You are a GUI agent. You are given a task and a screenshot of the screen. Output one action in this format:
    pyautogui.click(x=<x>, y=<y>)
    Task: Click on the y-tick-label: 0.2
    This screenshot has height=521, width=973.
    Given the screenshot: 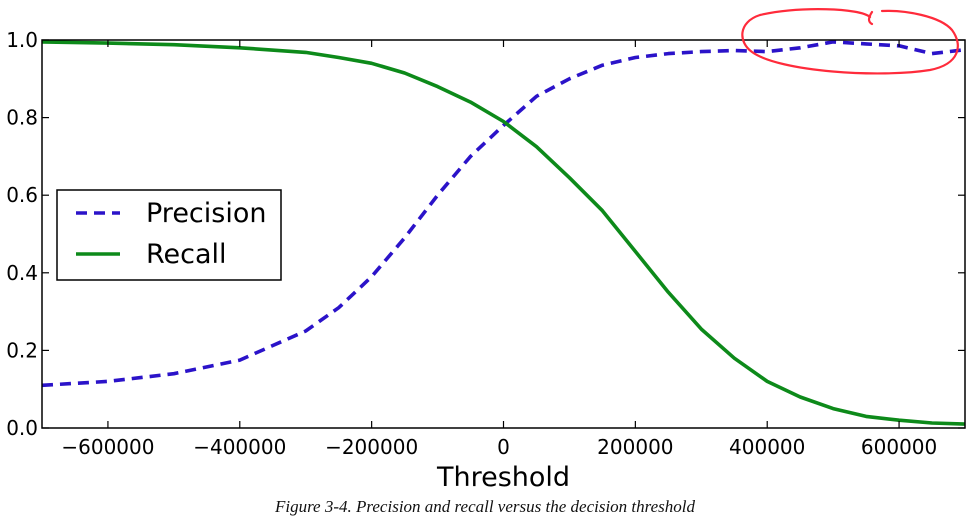 What is the action you would take?
    pyautogui.click(x=22, y=350)
    